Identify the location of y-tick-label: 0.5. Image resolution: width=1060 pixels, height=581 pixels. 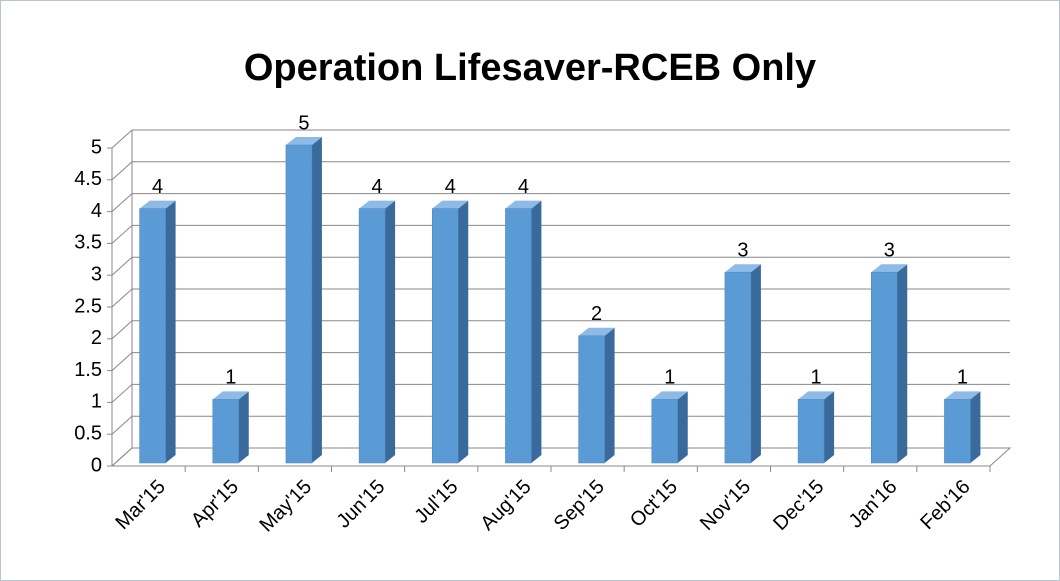
(88, 433).